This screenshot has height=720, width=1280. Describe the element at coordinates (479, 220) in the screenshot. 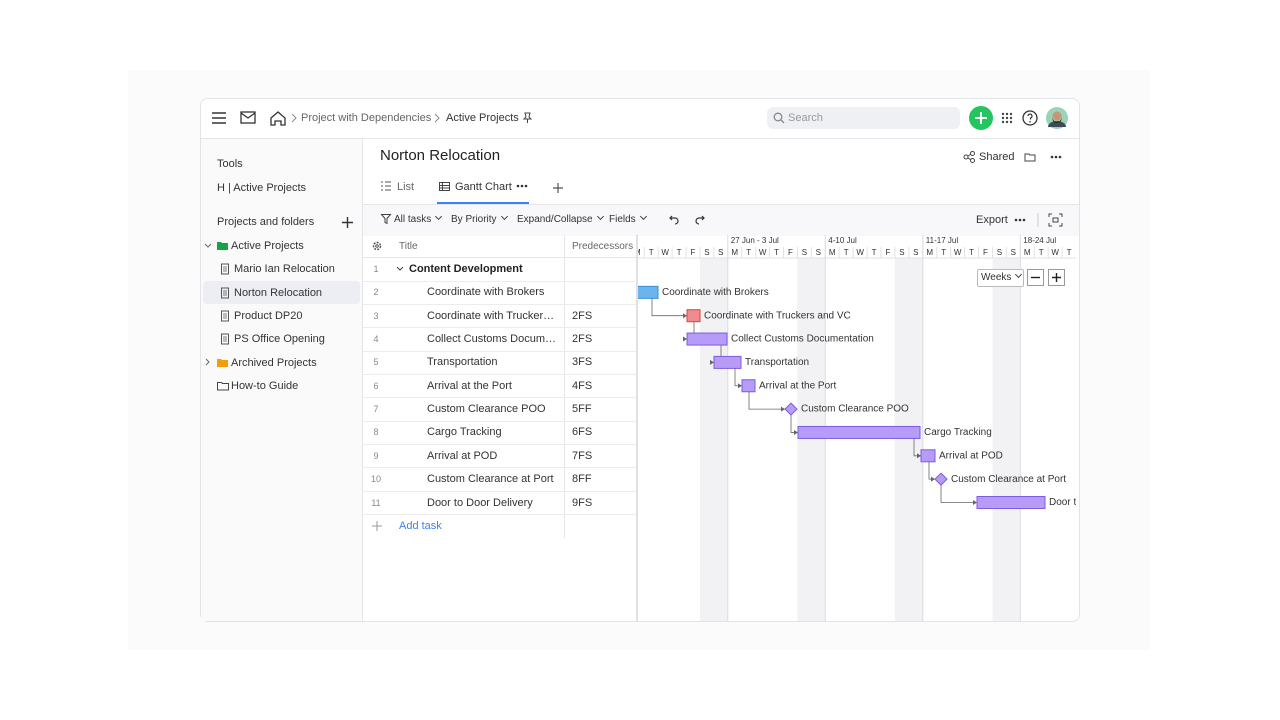

I see `filter-dropdown: By Priority` at that location.